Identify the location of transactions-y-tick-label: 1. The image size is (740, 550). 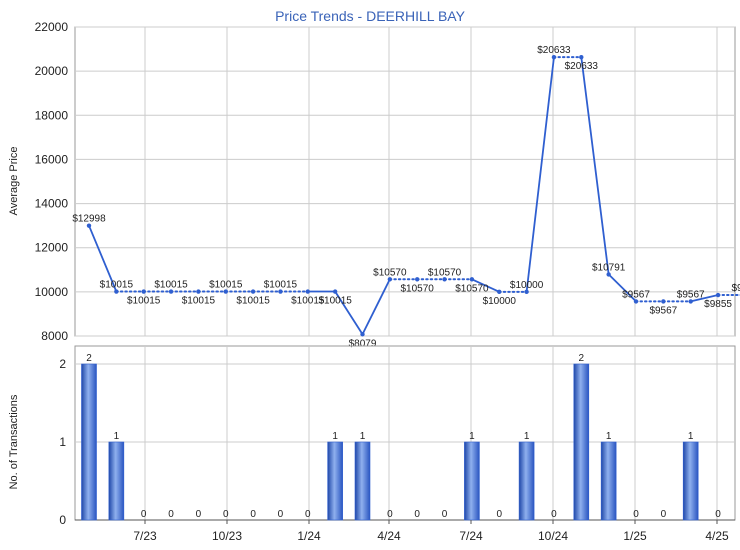
(62, 442).